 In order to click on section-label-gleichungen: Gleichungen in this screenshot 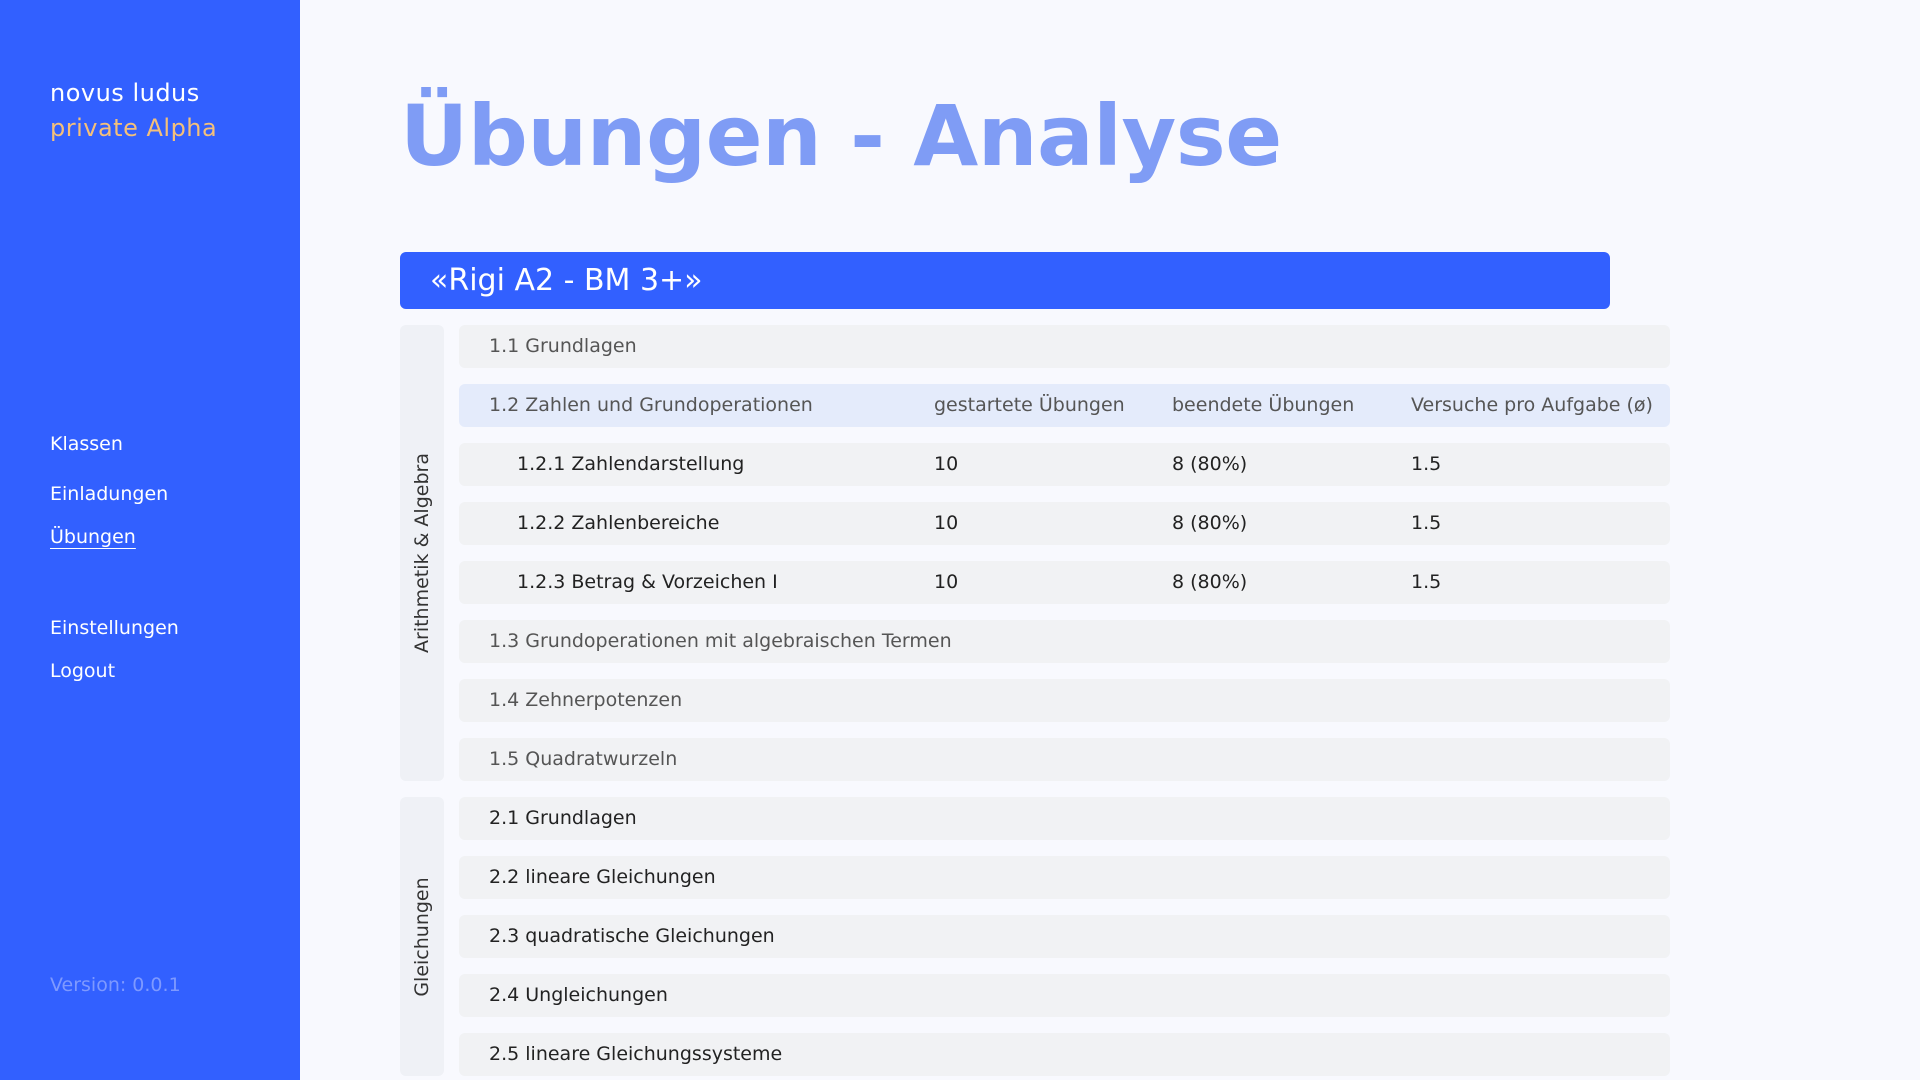, I will do `click(422, 936)`.